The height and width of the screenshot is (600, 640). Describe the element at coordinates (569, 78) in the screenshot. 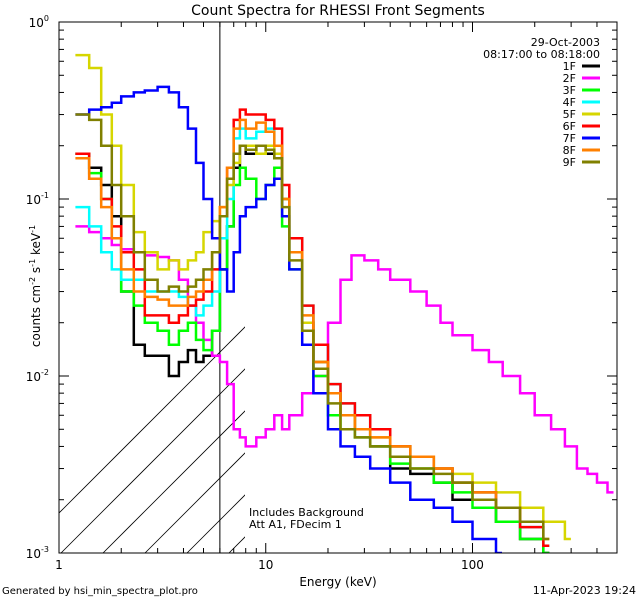

I see `legend-label-2f: 2F` at that location.